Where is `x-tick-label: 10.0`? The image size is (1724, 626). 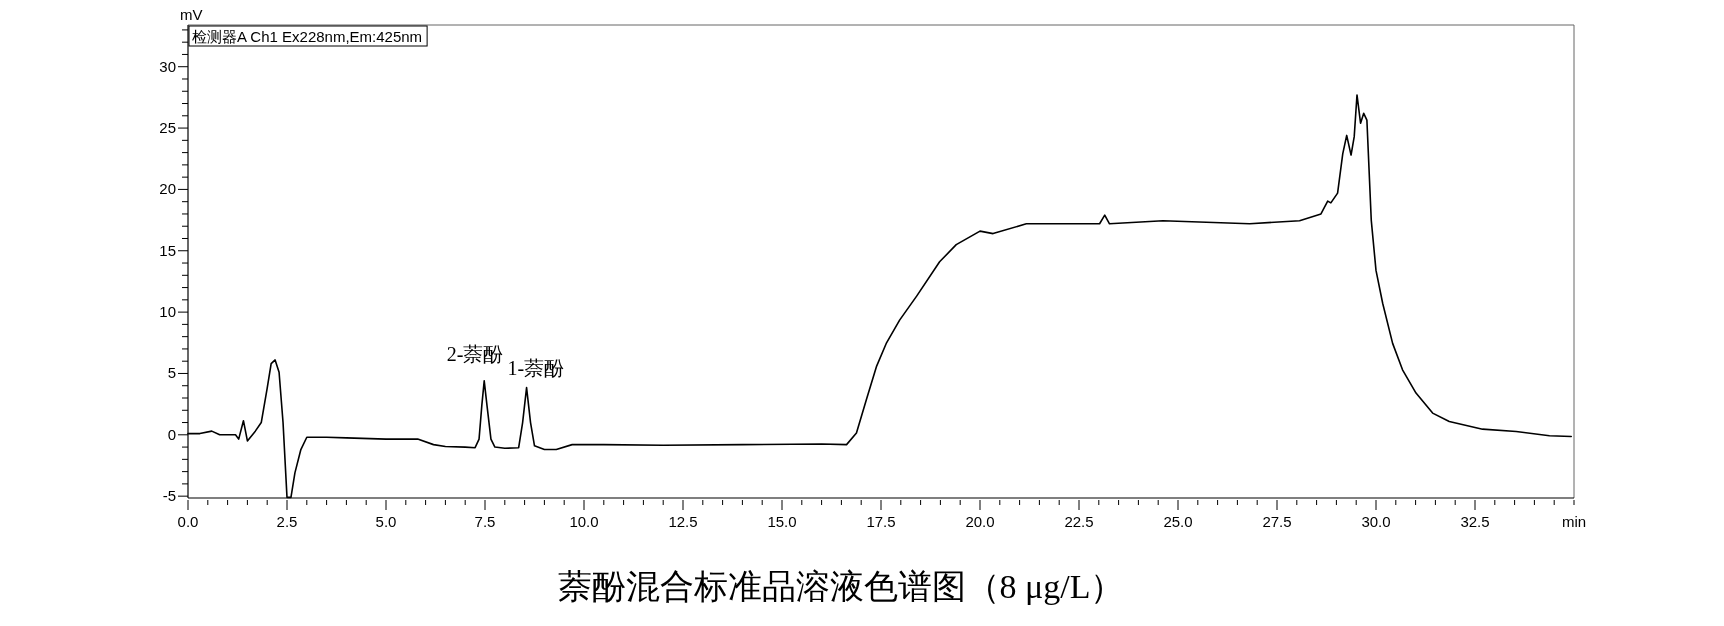 x-tick-label: 10.0 is located at coordinates (584, 521).